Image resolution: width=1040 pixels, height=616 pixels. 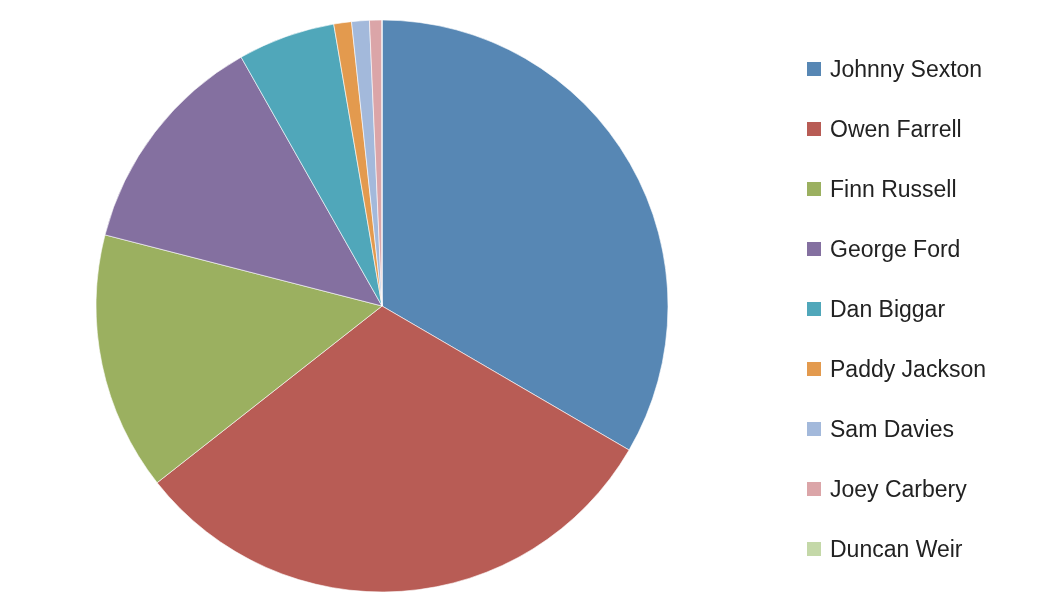 What do you see at coordinates (888, 309) in the screenshot?
I see `legend-label: Dan Biggar` at bounding box center [888, 309].